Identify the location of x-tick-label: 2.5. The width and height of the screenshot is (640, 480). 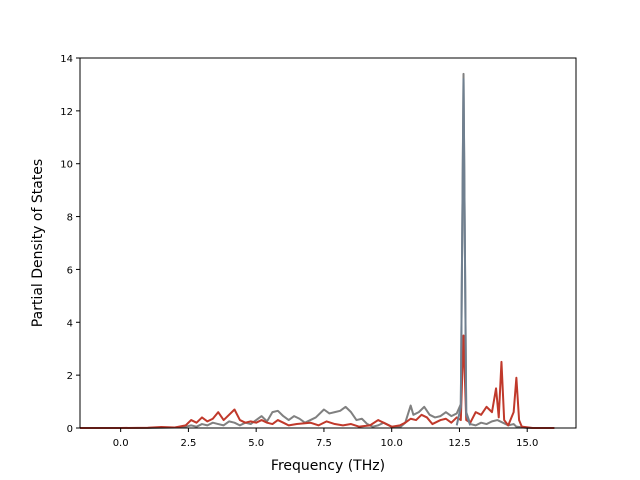
(188, 443).